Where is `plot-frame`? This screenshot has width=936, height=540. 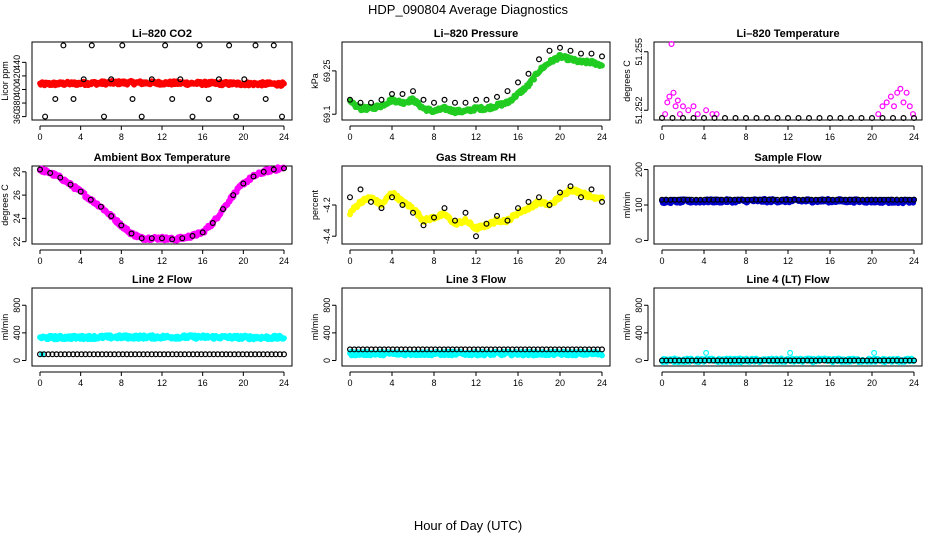 plot-frame is located at coordinates (788, 327).